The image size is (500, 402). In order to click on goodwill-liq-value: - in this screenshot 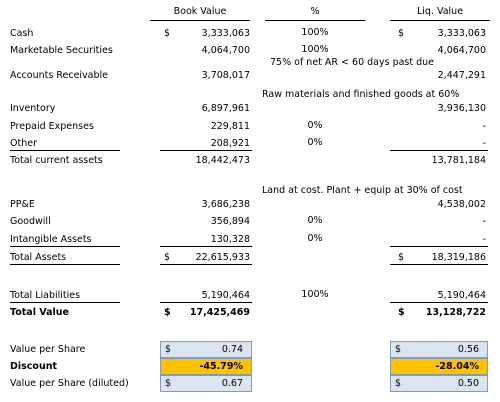, I will do `click(484, 221)`.